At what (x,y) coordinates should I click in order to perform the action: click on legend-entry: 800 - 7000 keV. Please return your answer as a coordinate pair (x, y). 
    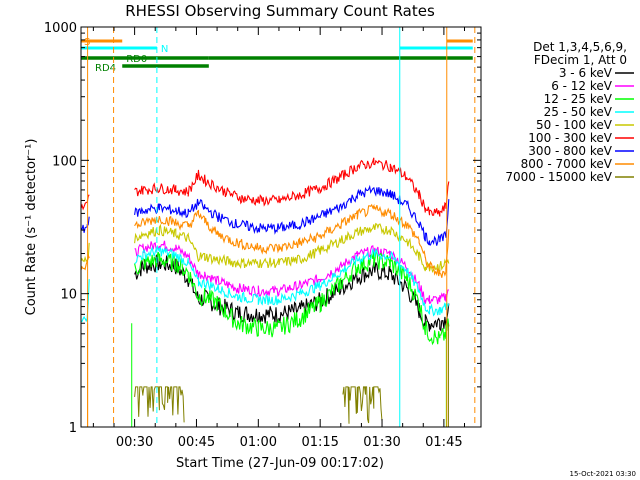
    Looking at the image, I should click on (567, 164).